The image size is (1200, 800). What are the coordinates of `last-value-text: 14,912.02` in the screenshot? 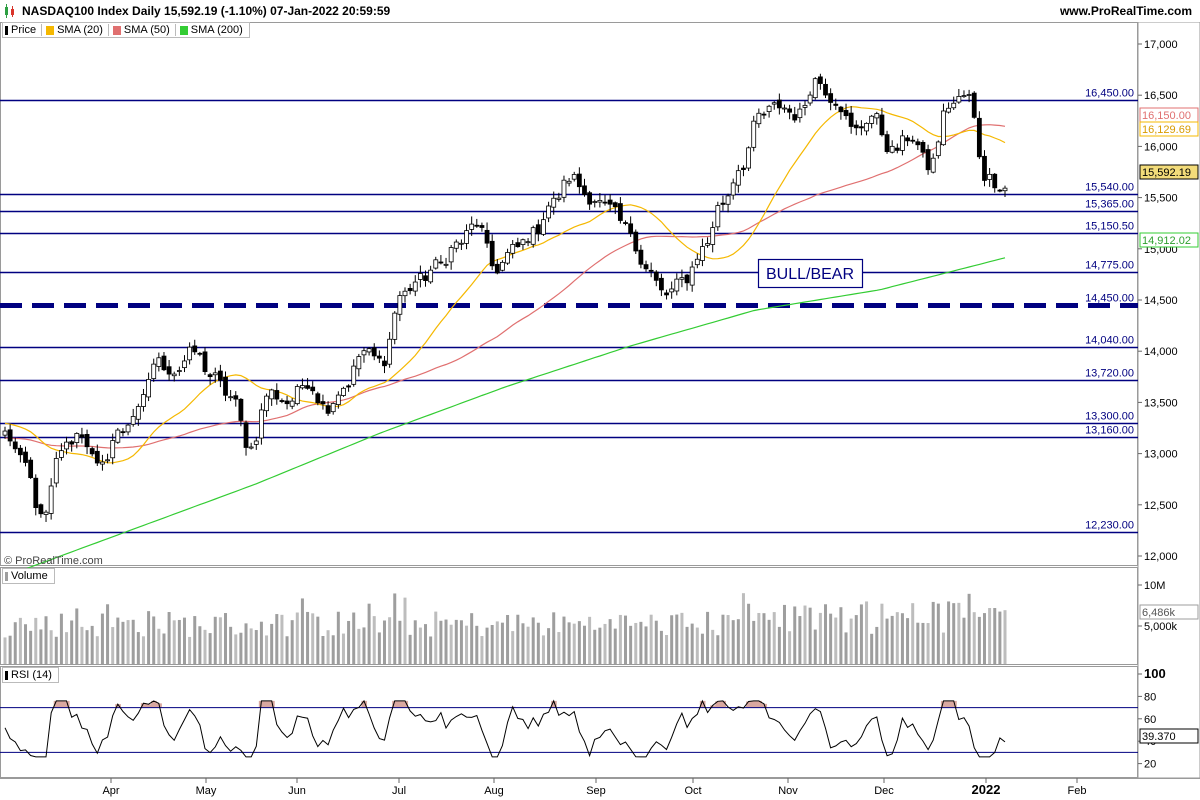 It's located at (1166, 241).